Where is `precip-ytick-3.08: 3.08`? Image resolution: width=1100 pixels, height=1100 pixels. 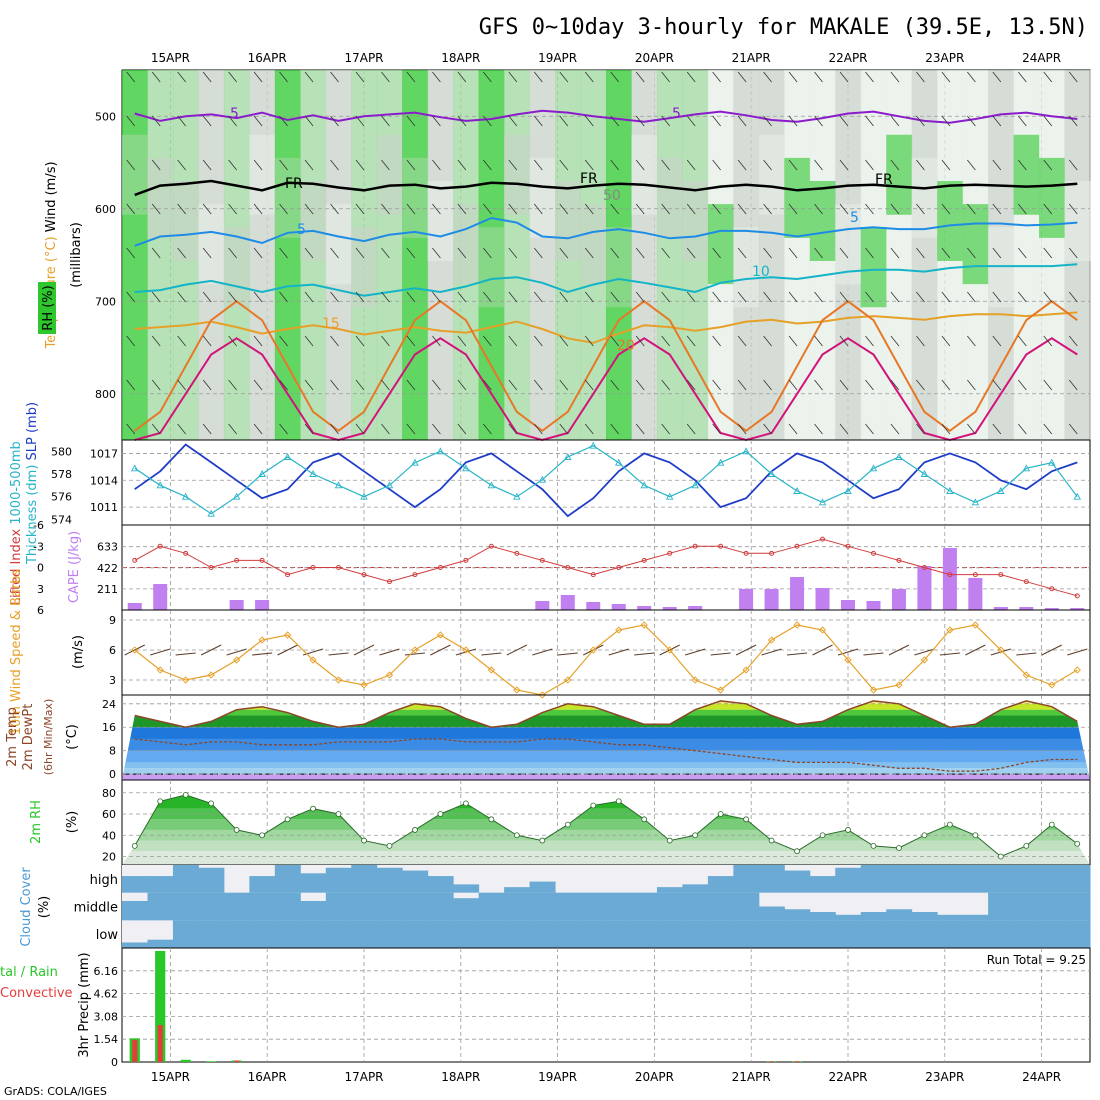 precip-ytick-3.08: 3.08 is located at coordinates (106, 1016).